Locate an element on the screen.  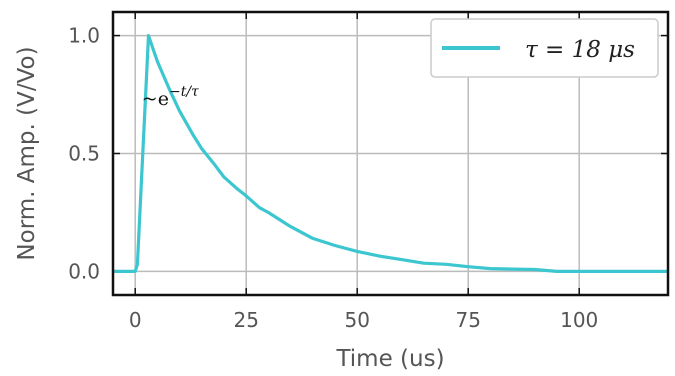
legend: τ = 18 μs is located at coordinates (544, 48).